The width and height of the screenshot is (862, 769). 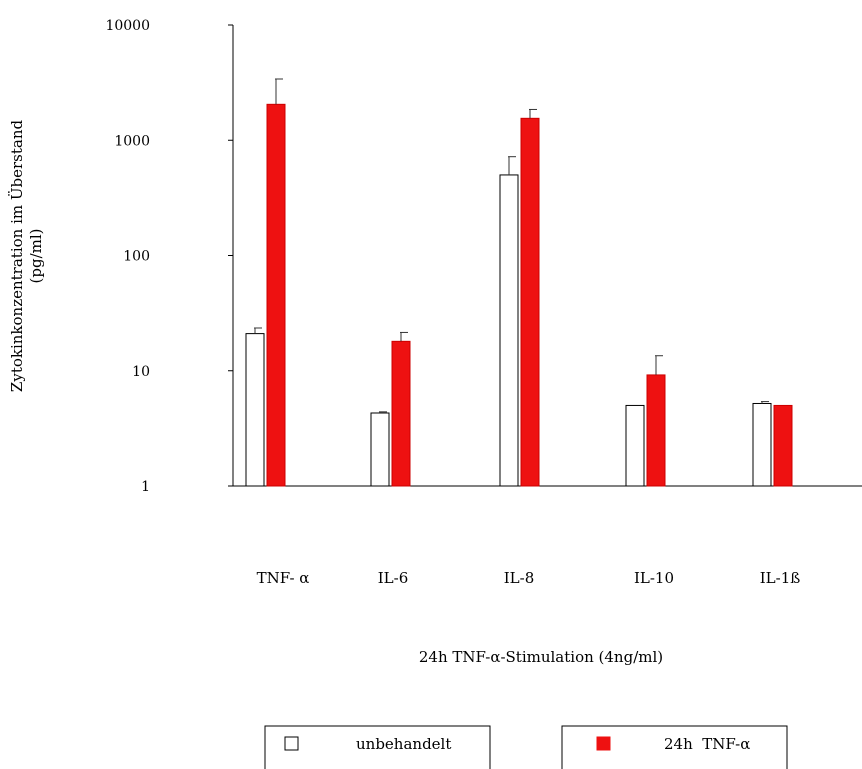 What do you see at coordinates (291, 743) in the screenshot?
I see `legend-swatch-unbehandelt` at bounding box center [291, 743].